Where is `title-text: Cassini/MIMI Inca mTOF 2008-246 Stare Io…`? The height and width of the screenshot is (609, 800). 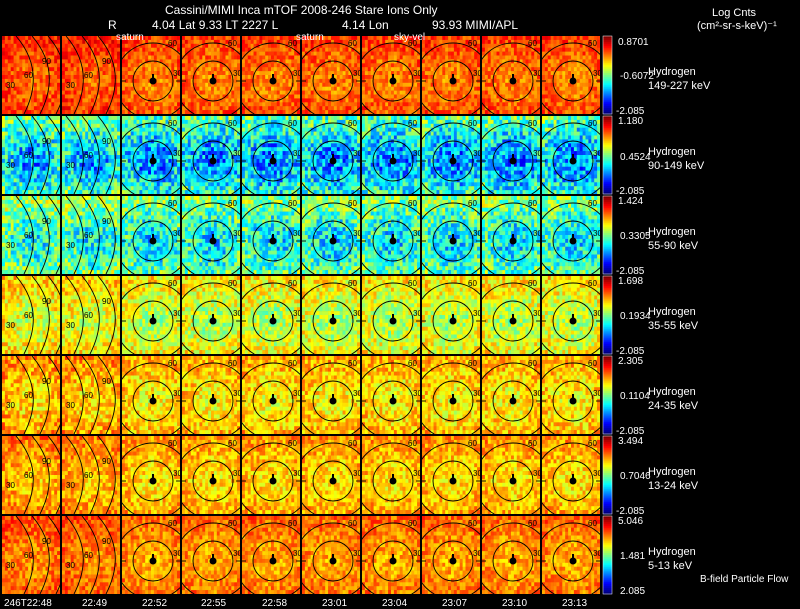 title-text: Cassini/MIMI Inca mTOF 2008-246 Stare Io… is located at coordinates (301, 10).